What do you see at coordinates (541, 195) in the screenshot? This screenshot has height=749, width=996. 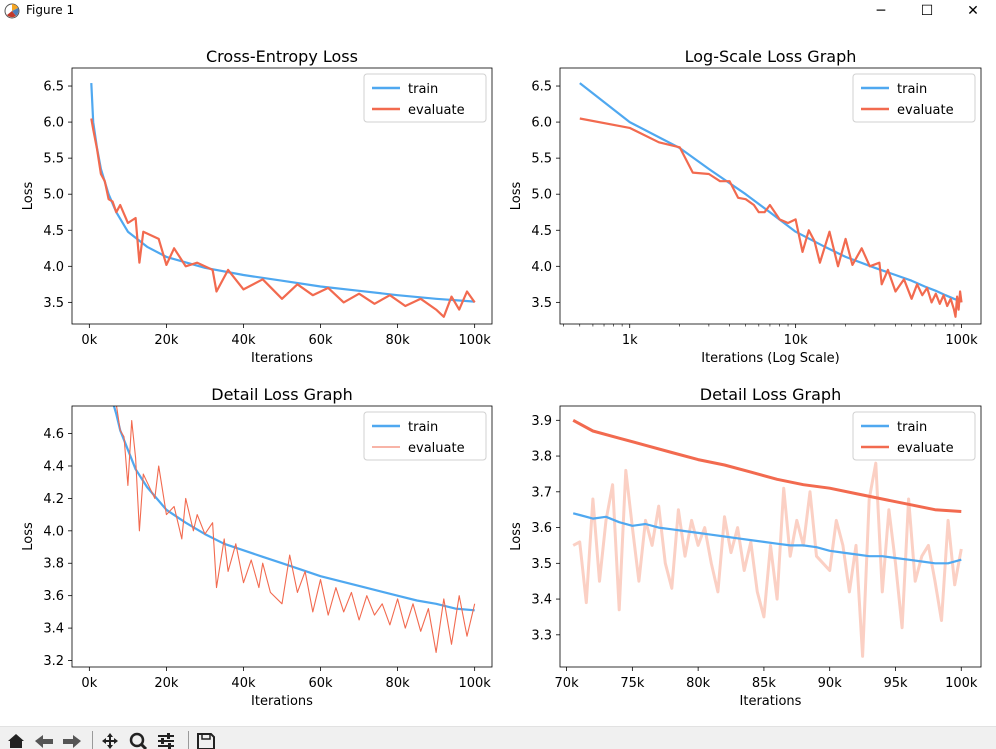 I see `y-tick-label: 5.0` at bounding box center [541, 195].